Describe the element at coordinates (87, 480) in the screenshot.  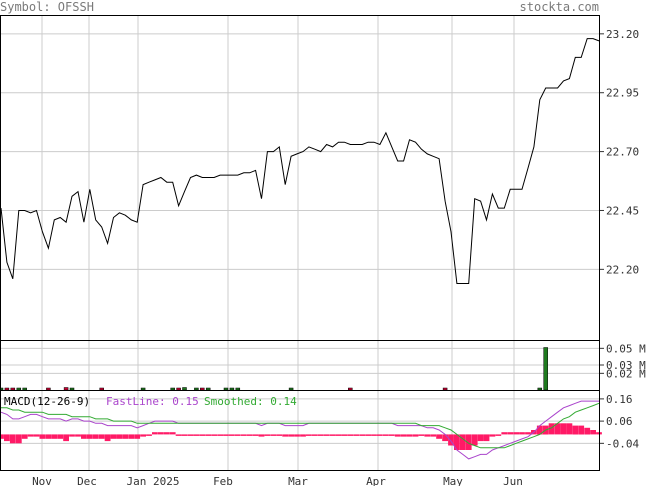
I see `x-tick-label: Dec` at that location.